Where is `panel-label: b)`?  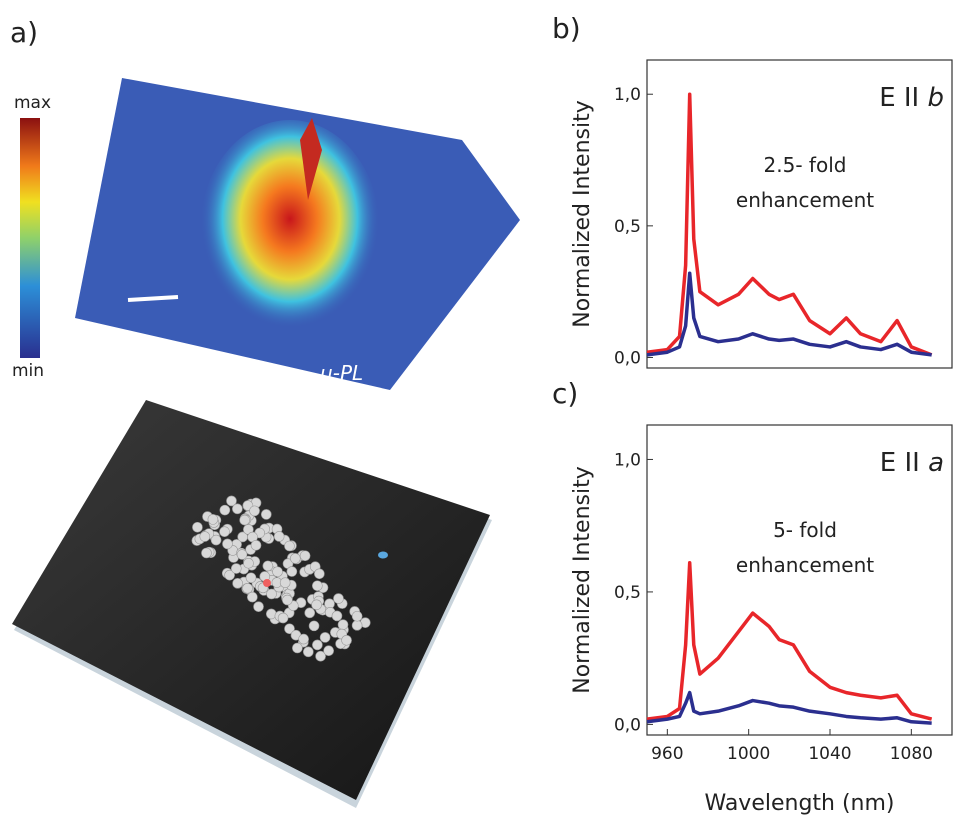 panel-label: b) is located at coordinates (566, 28).